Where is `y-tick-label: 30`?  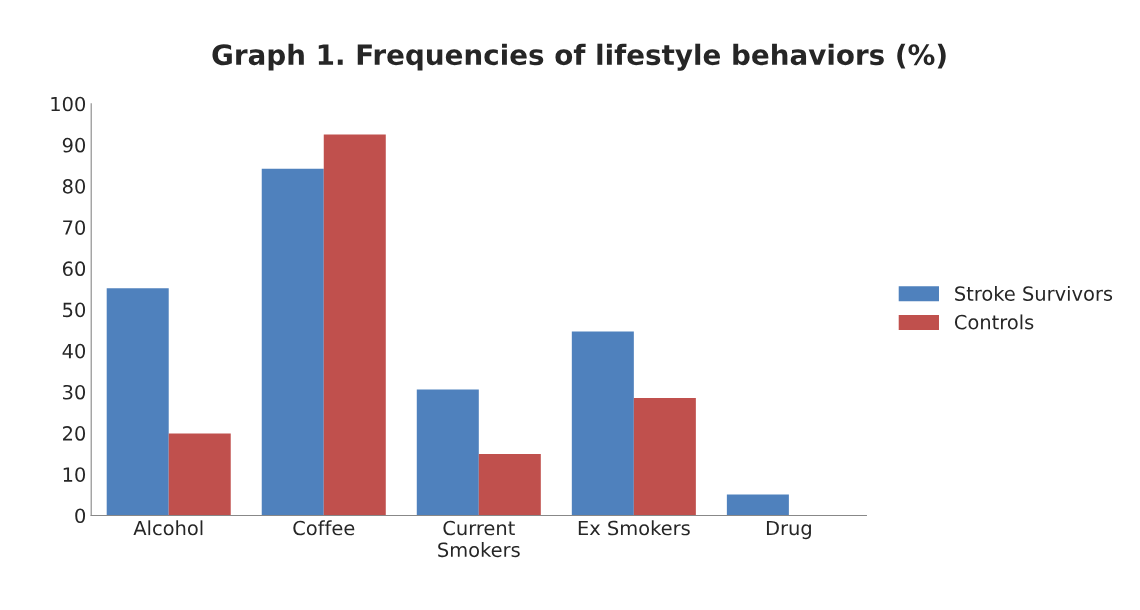 y-tick-label: 30 is located at coordinates (74, 392).